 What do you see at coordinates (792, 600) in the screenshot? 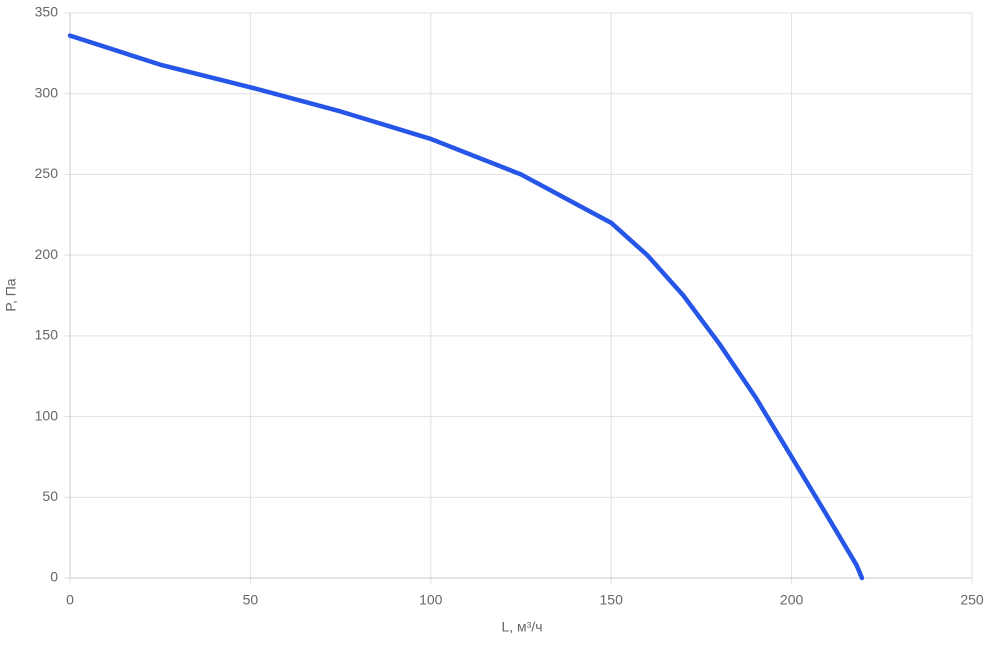
I see `x-tick-label: 200` at bounding box center [792, 600].